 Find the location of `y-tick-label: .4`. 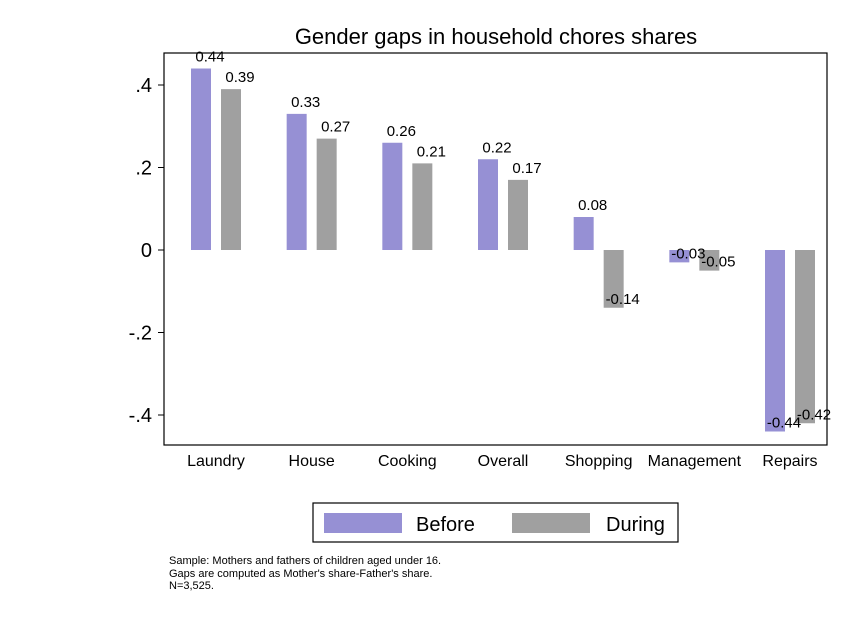

y-tick-label: .4 is located at coordinates (143, 86).